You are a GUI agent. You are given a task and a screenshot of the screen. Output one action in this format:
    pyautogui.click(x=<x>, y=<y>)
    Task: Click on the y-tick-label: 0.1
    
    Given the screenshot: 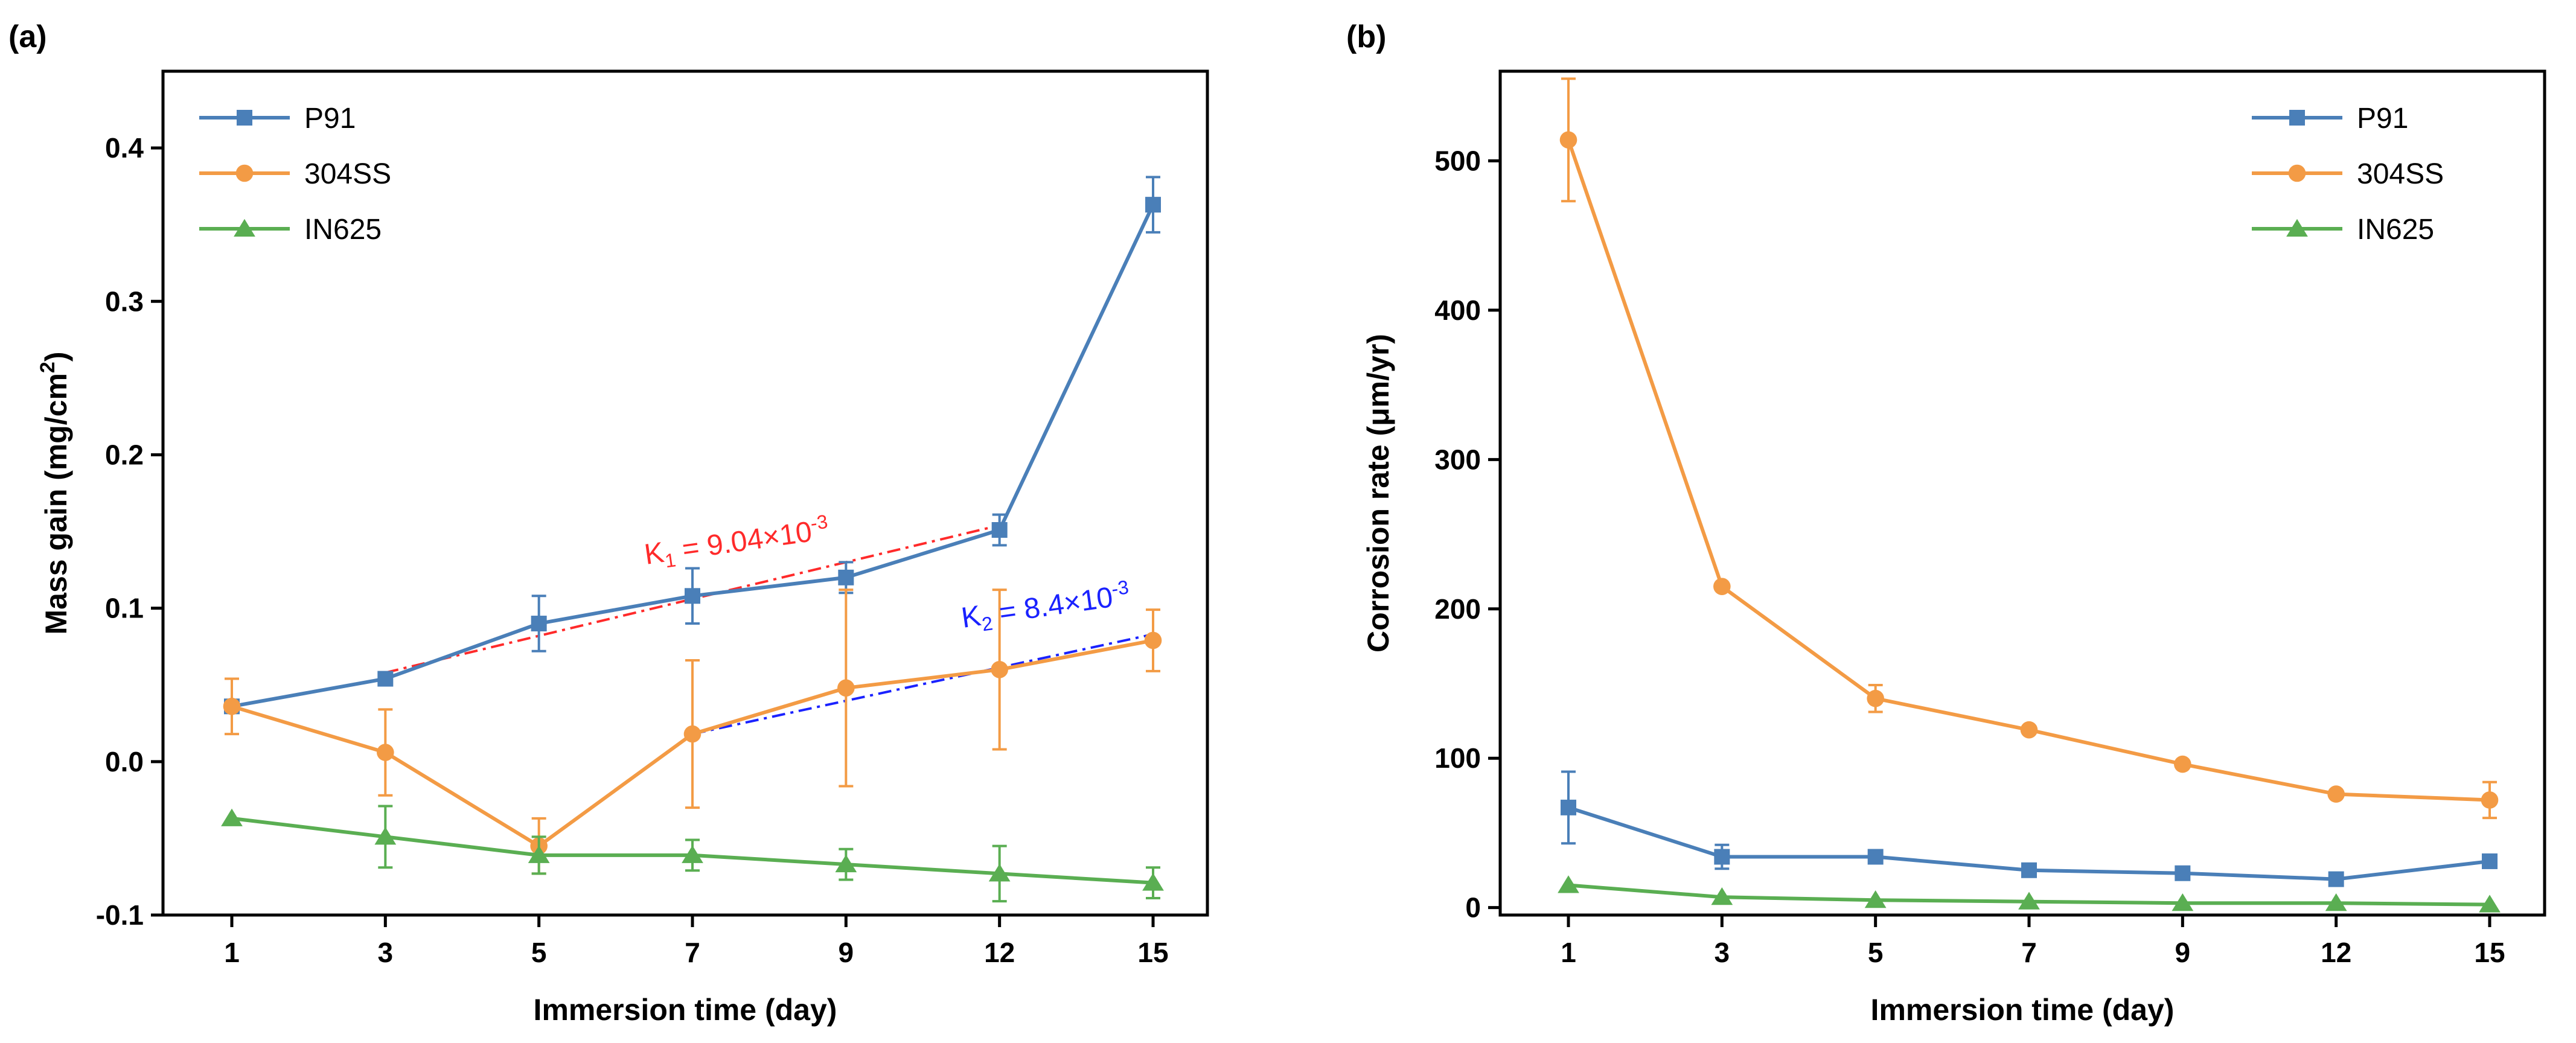 What is the action you would take?
    pyautogui.click(x=125, y=608)
    